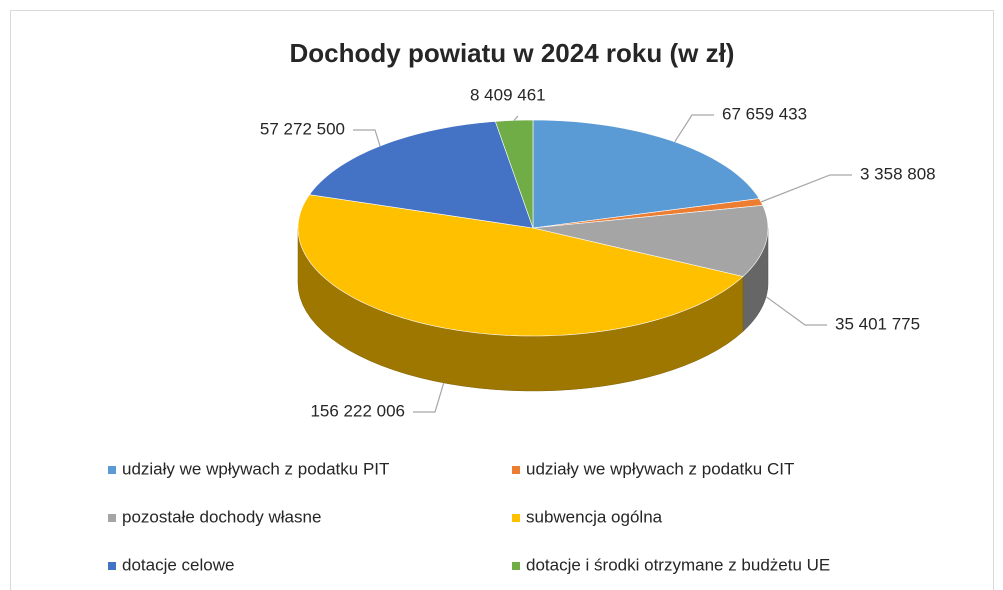 The width and height of the screenshot is (1003, 590). I want to click on legend-label: dotacje i środki otrzymane z budżetu UE, so click(678, 564).